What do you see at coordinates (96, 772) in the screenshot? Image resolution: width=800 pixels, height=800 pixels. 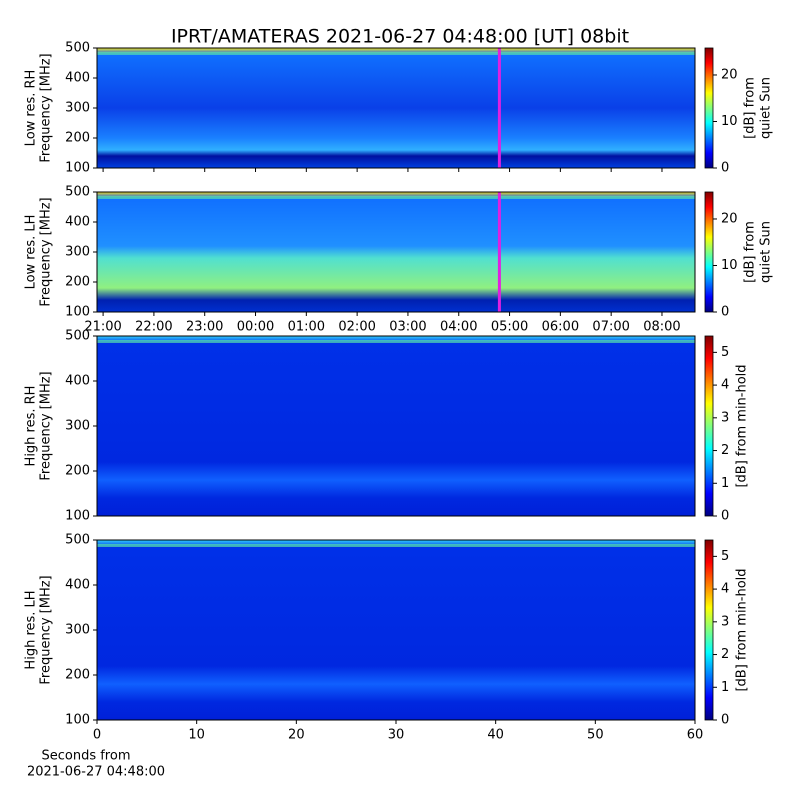 I see `x-axis-label: 2021-06-27 04:48:00` at bounding box center [96, 772].